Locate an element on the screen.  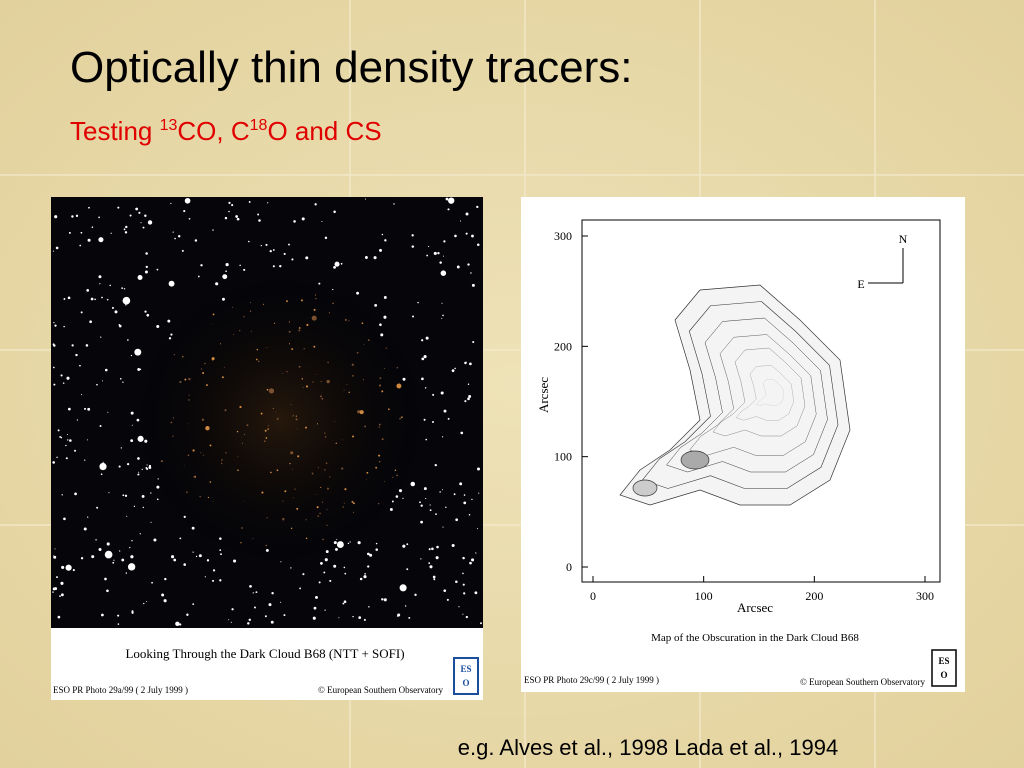
y-tick-label: 0 is located at coordinates (569, 567).